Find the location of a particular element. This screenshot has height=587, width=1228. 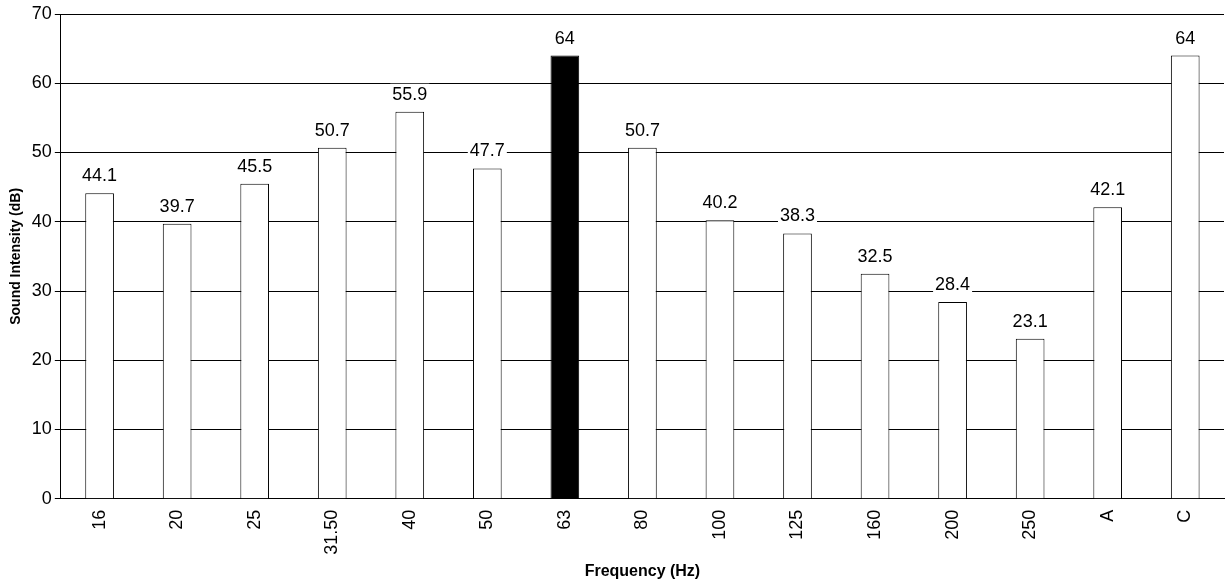

x-tick-label: 25 is located at coordinates (253, 519).